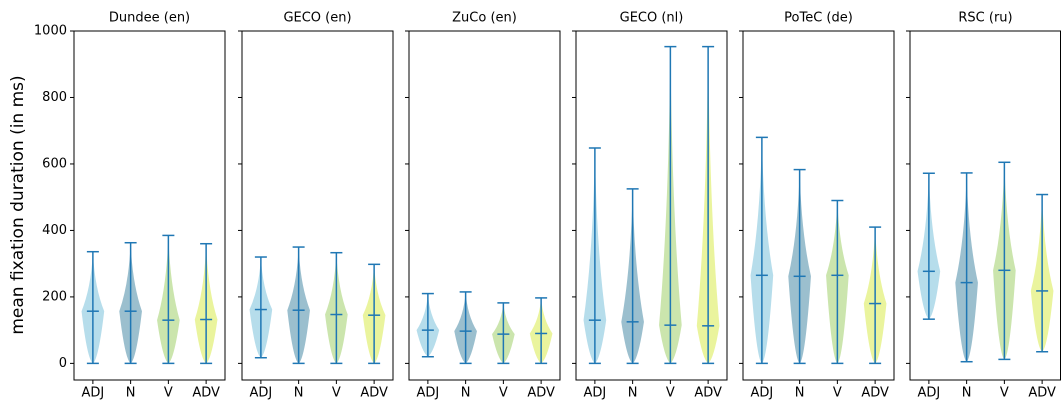 This screenshot has width=1061, height=401. I want to click on y-tick-label: 400, so click(54, 230).